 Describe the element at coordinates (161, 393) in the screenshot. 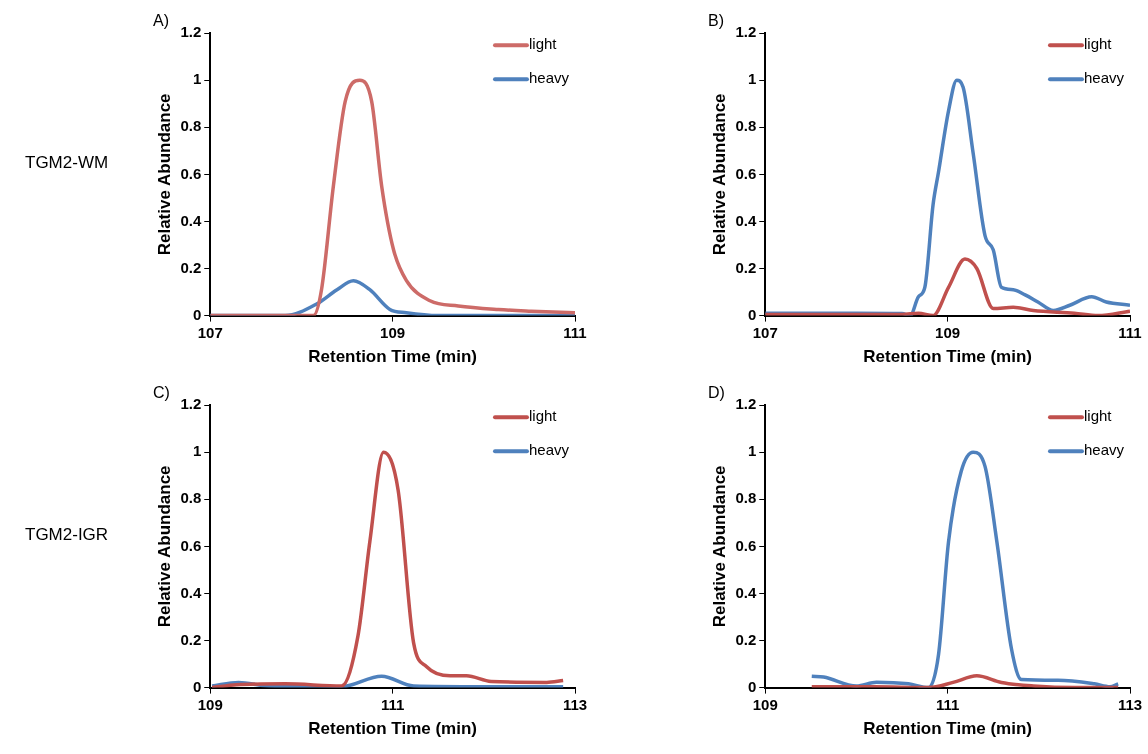

I see `chart-title: C)` at that location.